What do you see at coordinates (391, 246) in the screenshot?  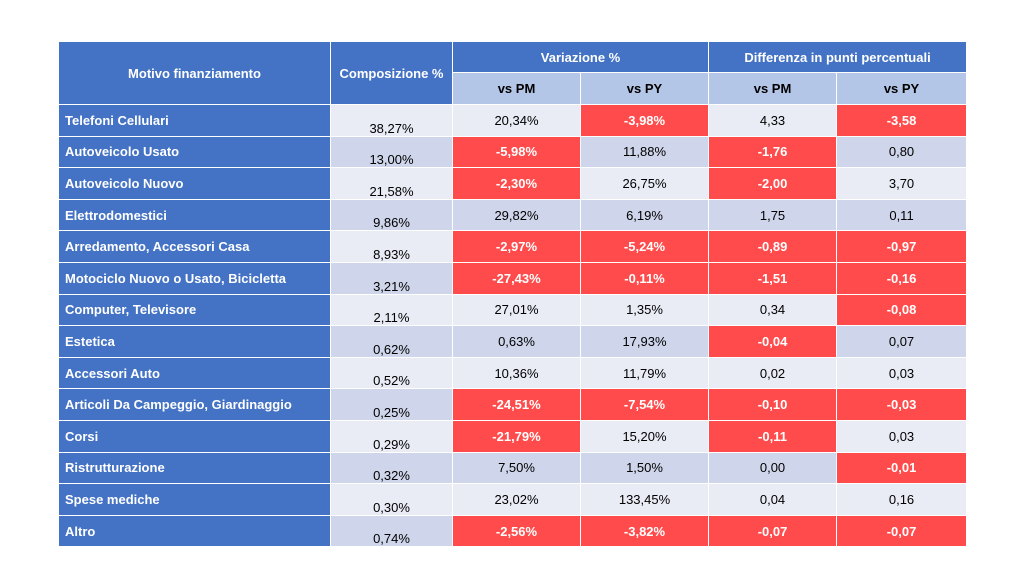 I see `composizione-cell: 8,93%` at bounding box center [391, 246].